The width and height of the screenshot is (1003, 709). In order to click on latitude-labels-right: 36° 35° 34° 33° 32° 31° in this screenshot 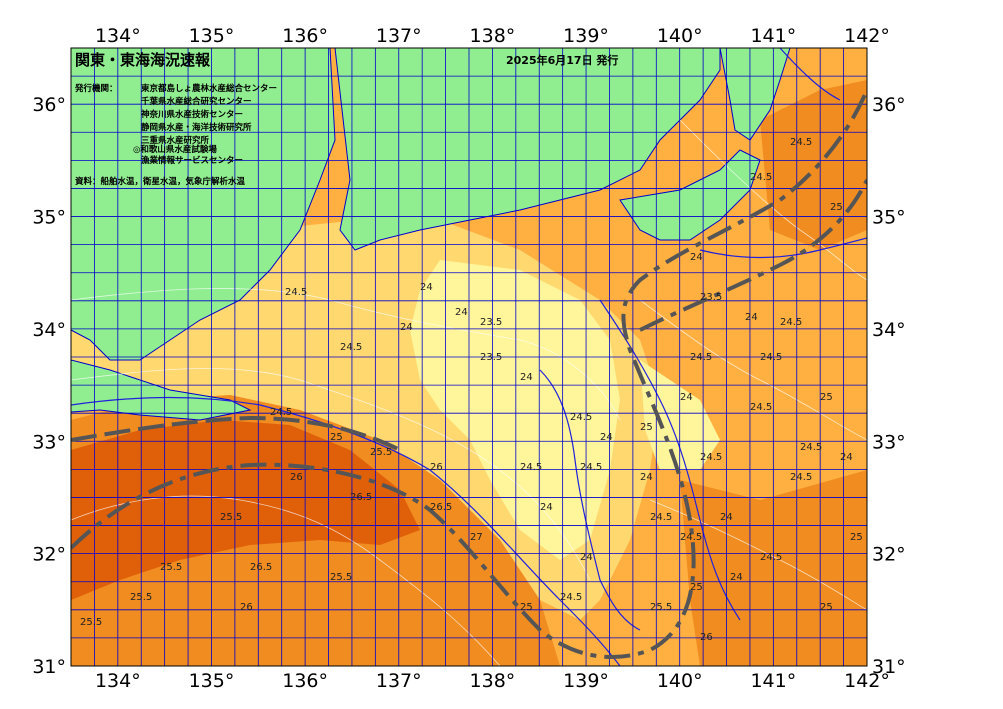, I will do `click(889, 386)`.